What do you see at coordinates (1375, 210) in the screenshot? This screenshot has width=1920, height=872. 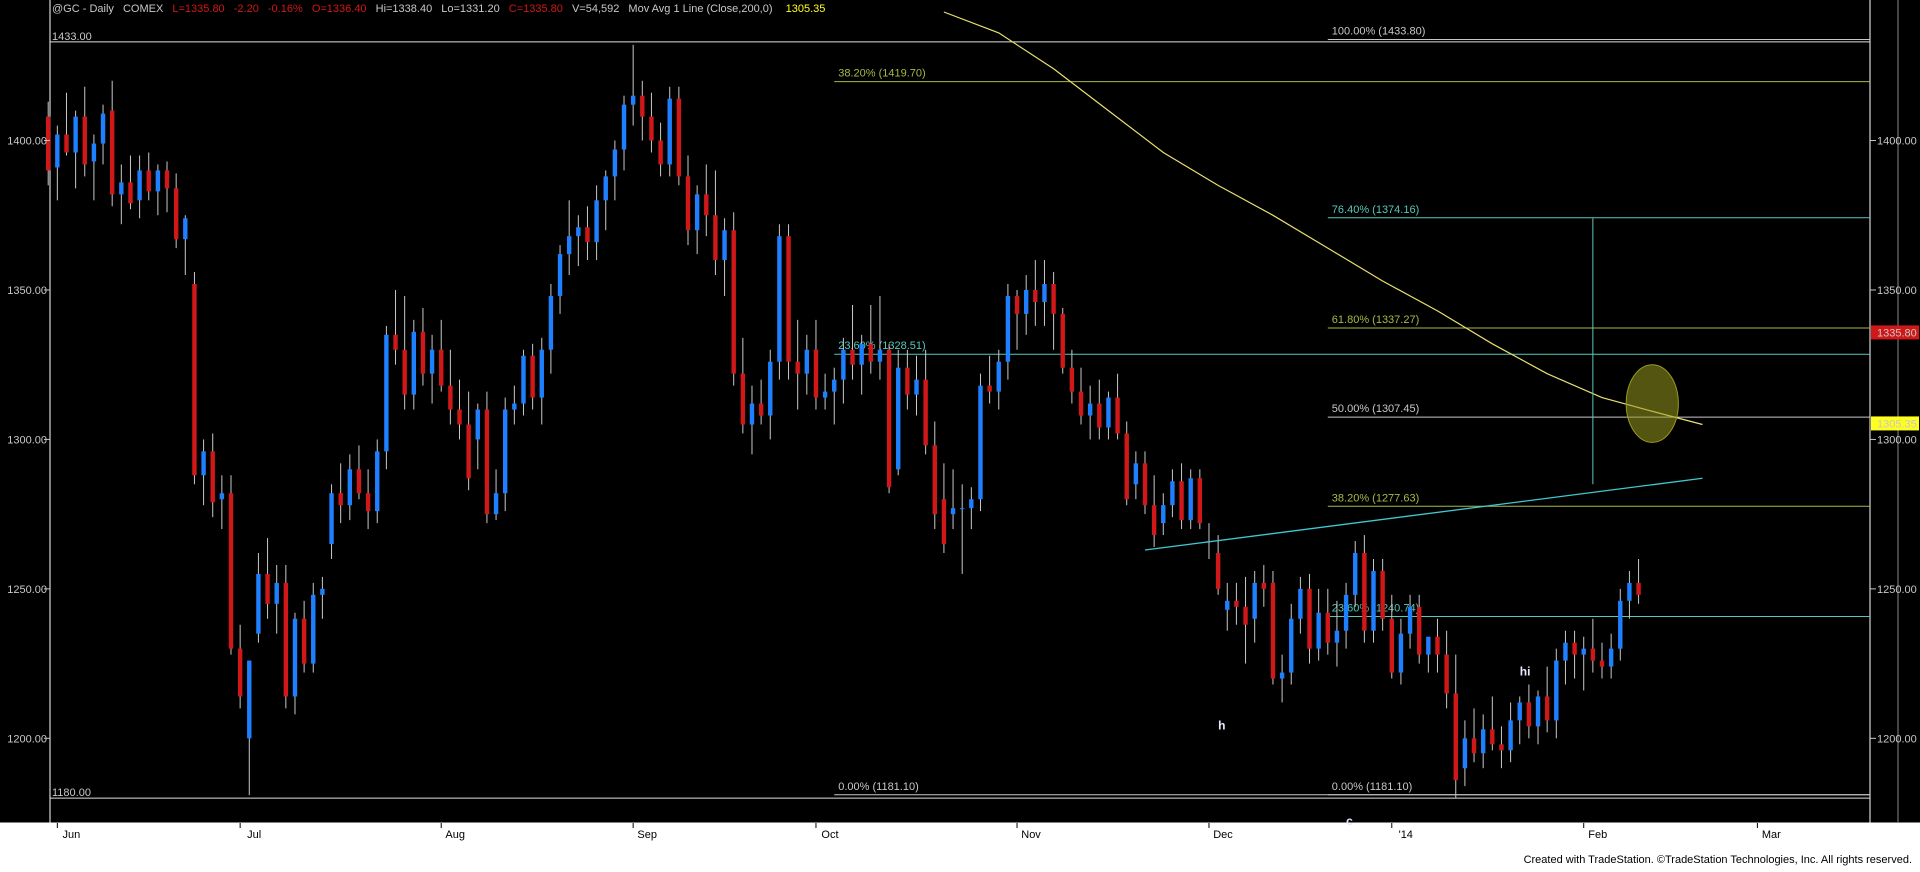 I see `fib-level-label: 76.40% (1374.16)` at bounding box center [1375, 210].